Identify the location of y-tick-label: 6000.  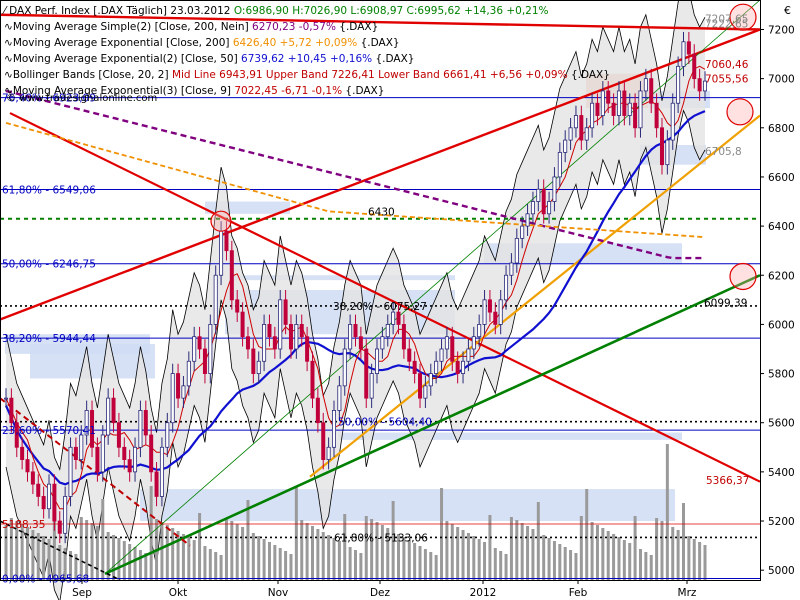
(781, 325).